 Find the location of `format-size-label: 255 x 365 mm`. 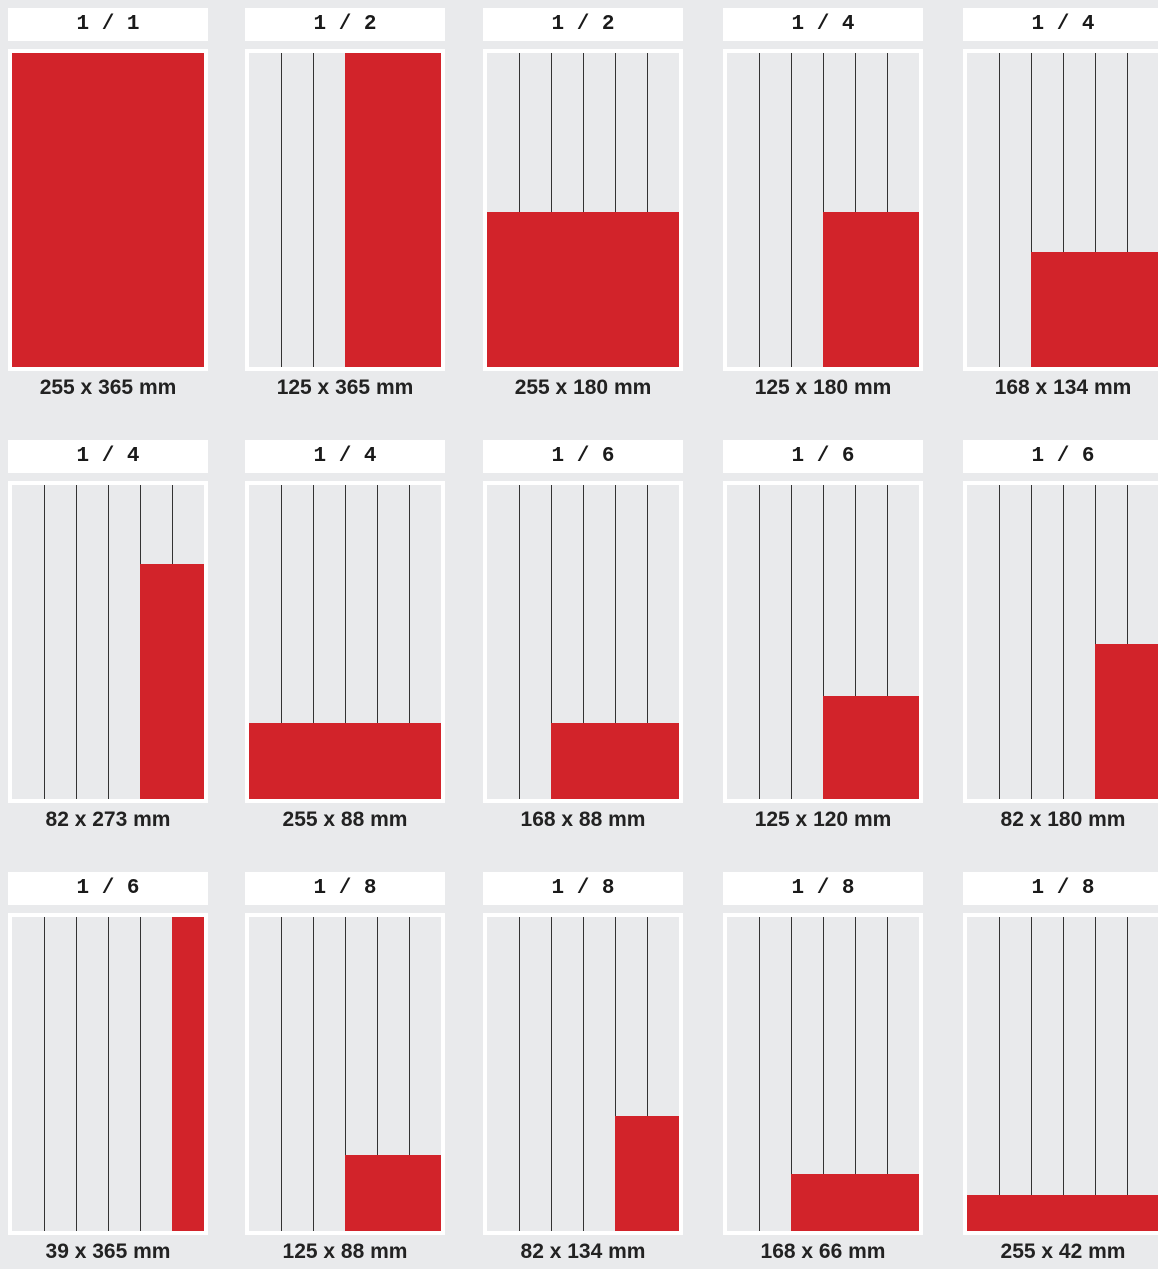

format-size-label: 255 x 365 mm is located at coordinates (108, 387).